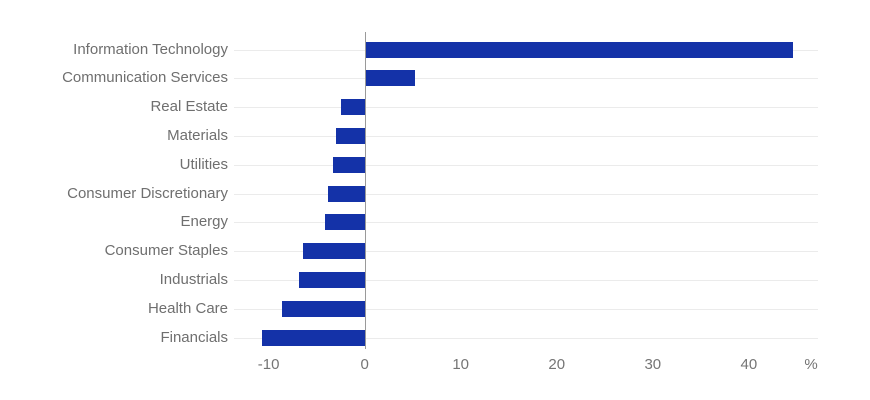 The width and height of the screenshot is (870, 400). I want to click on category-label: Materials, so click(197, 135).